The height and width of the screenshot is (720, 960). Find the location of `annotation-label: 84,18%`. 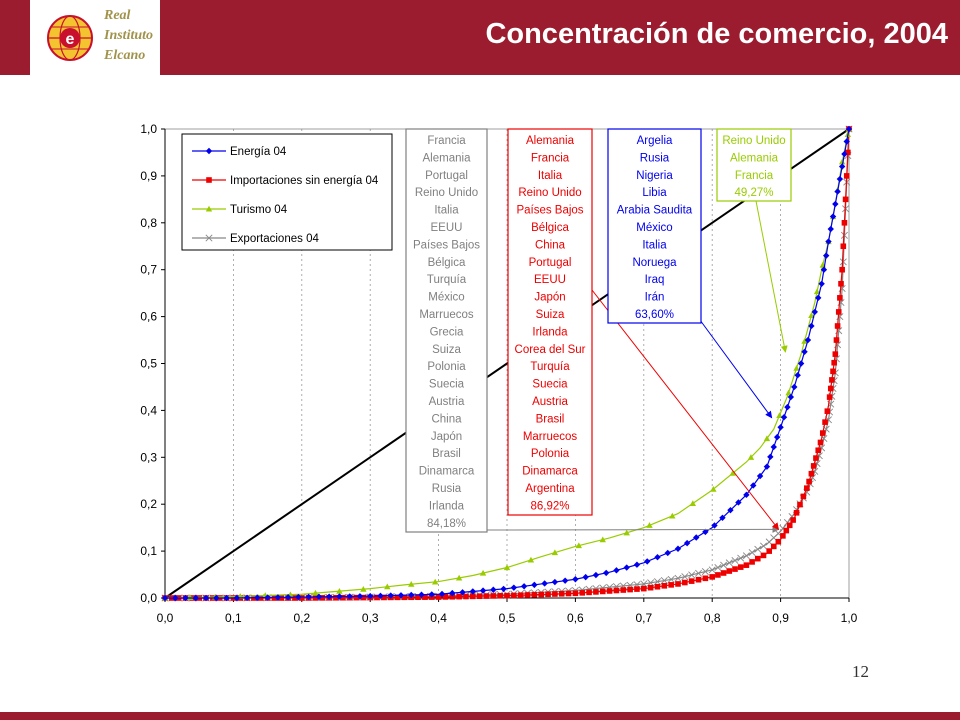

annotation-label: 84,18% is located at coordinates (446, 524).